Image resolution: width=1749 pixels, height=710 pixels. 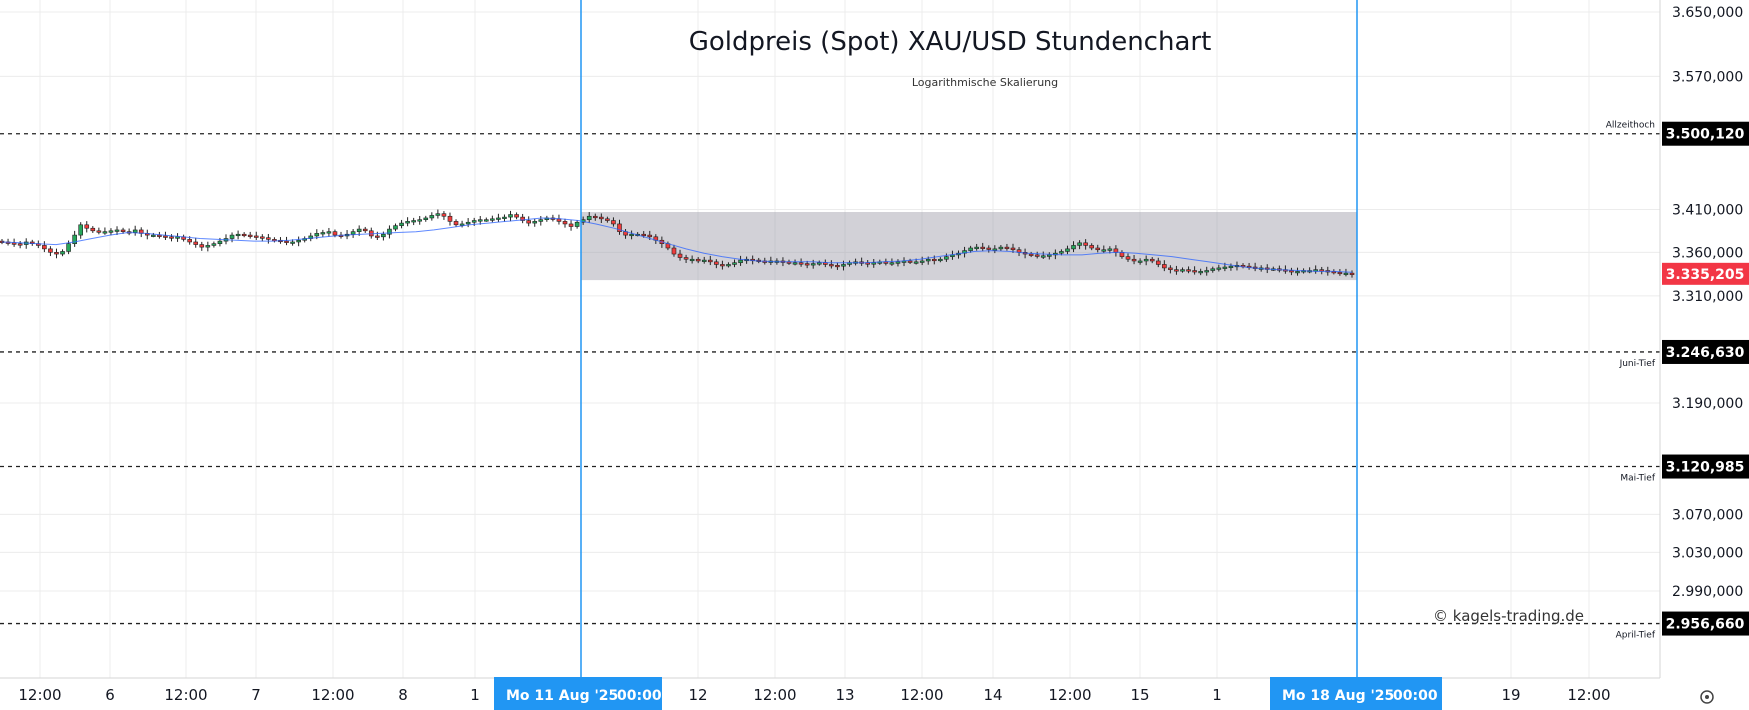 I want to click on current-price-text: 3.335,205, so click(x=1705, y=275).